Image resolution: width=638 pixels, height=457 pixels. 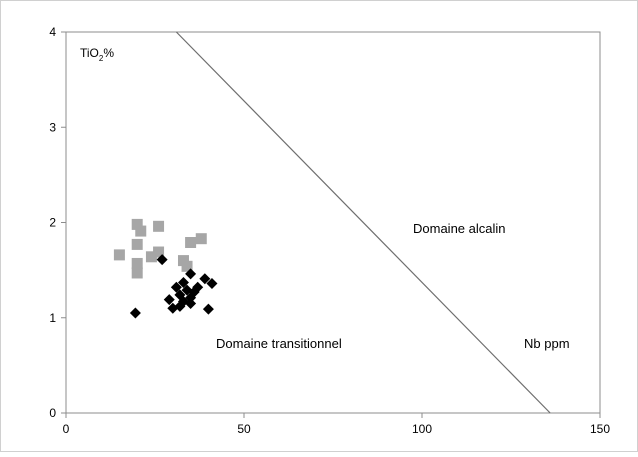 What do you see at coordinates (52, 32) in the screenshot?
I see `y-tick-label: 4` at bounding box center [52, 32].